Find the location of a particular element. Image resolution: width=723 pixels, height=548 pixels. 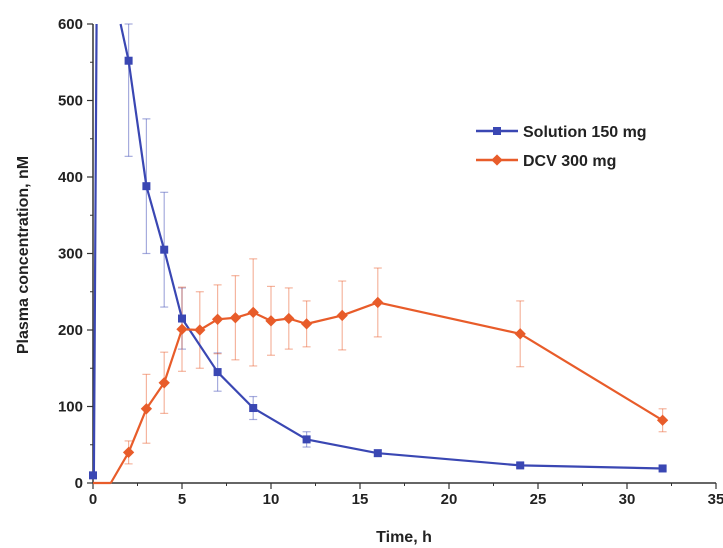

x-tick-label: 15 is located at coordinates (360, 499).